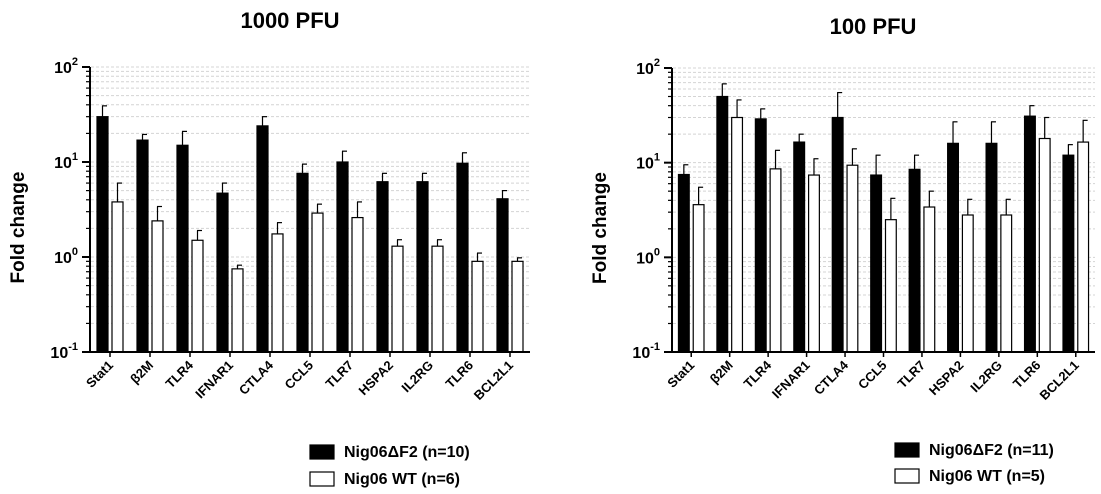  Describe the element at coordinates (873, 26) in the screenshot. I see `chart-title: 100 PFU` at that location.